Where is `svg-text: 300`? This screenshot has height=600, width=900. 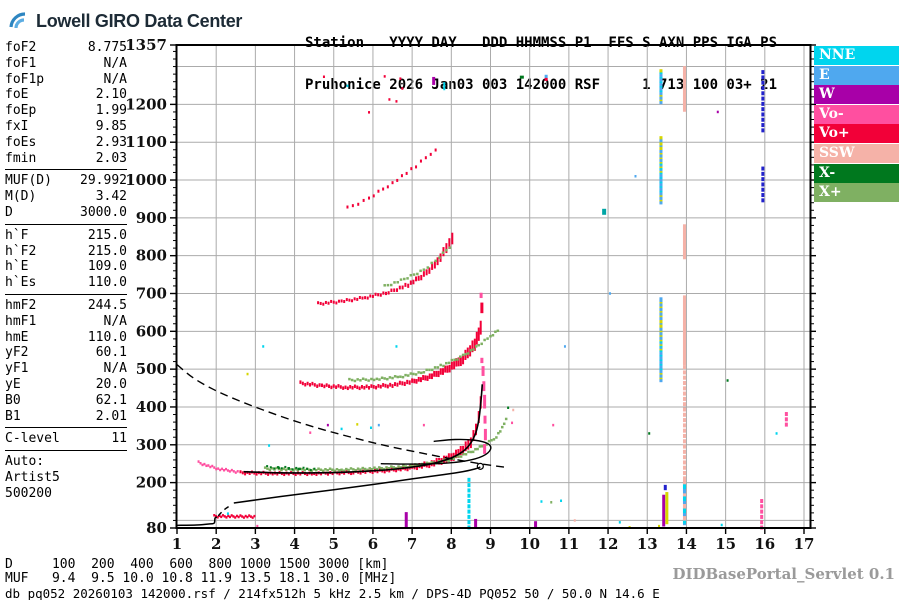 svg-text: 300 is located at coordinates (151, 445).